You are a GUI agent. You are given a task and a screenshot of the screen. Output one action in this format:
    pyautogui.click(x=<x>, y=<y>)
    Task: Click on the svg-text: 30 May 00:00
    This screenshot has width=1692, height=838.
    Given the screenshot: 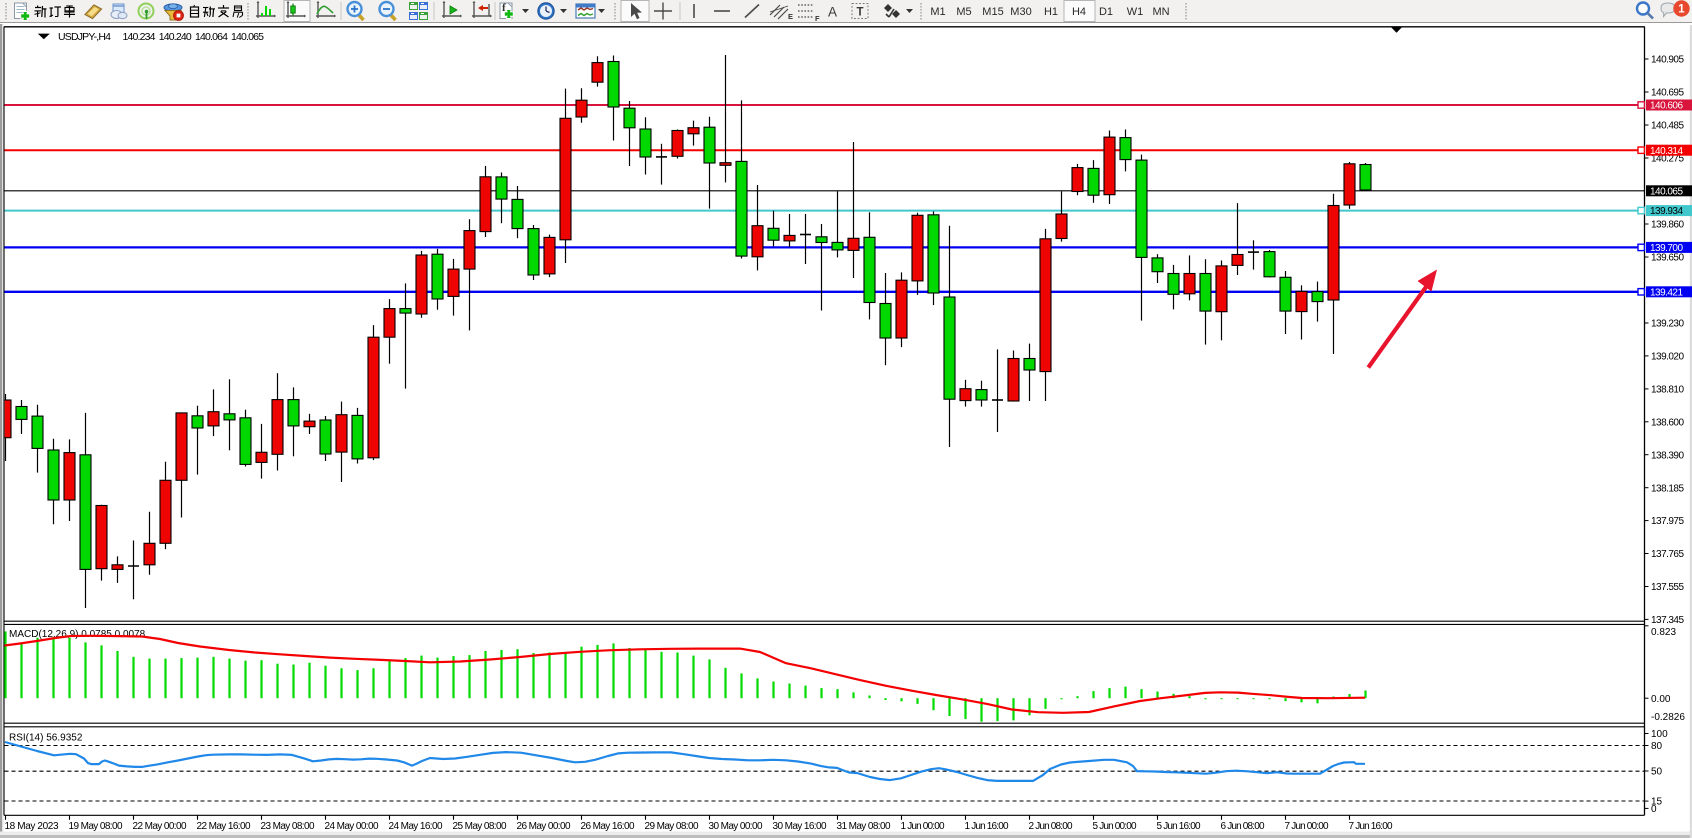 What is the action you would take?
    pyautogui.click(x=736, y=826)
    